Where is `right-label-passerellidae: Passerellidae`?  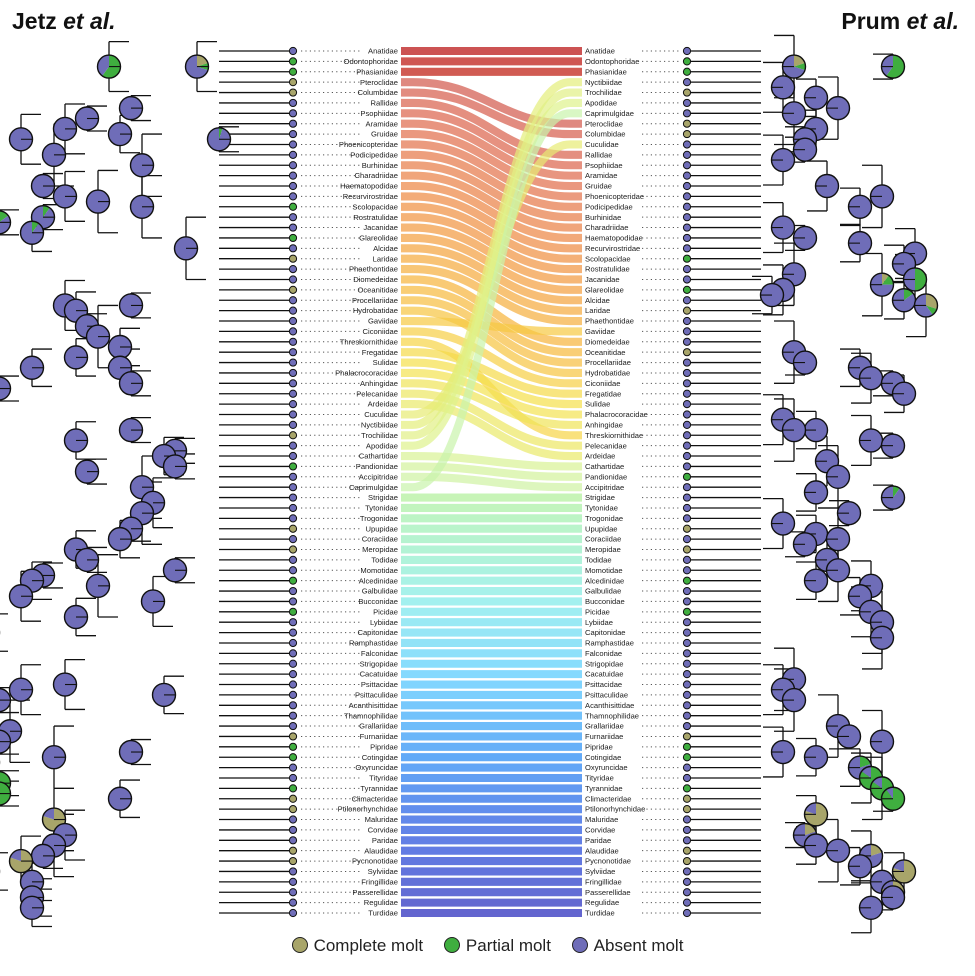
right-label-passerellidae: Passerellidae is located at coordinates (608, 892).